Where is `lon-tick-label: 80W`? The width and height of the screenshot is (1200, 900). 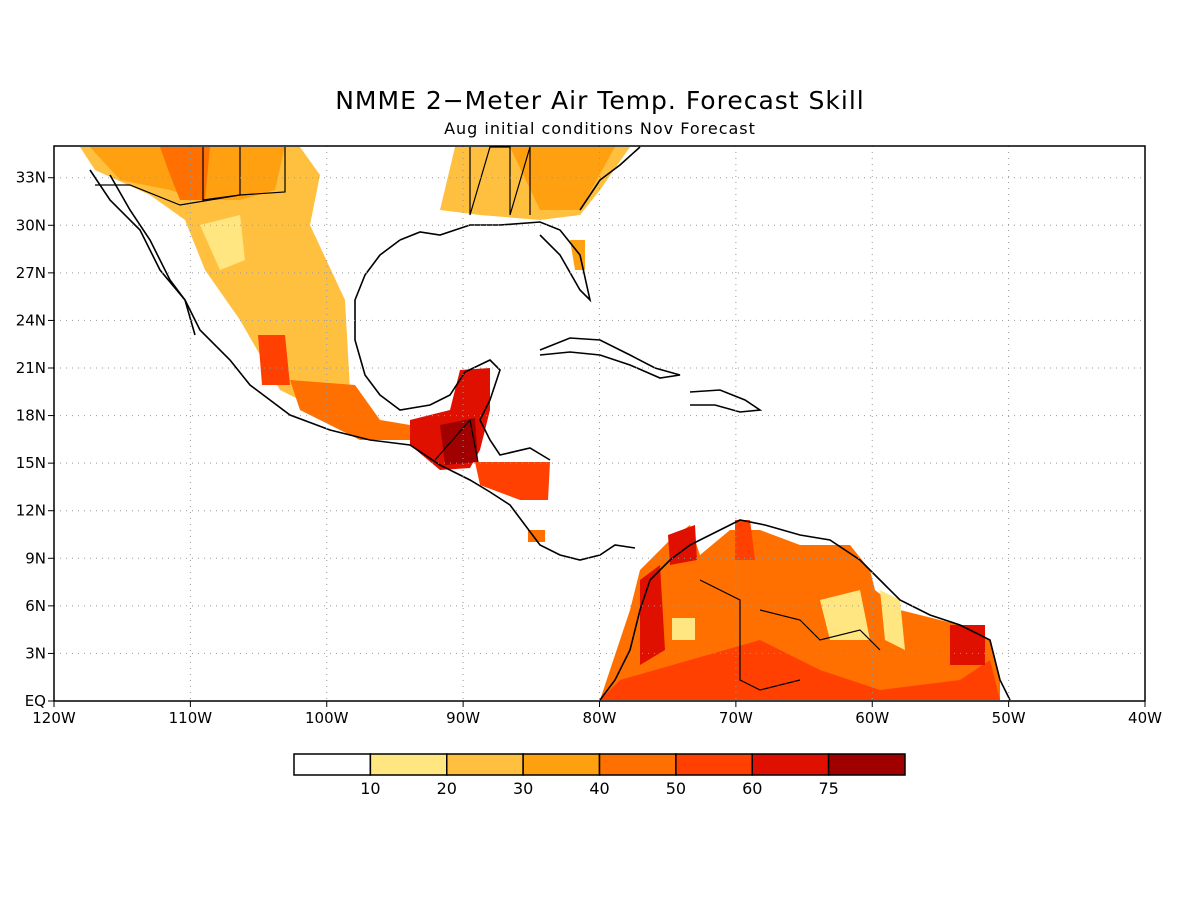
lon-tick-label: 80W is located at coordinates (600, 718).